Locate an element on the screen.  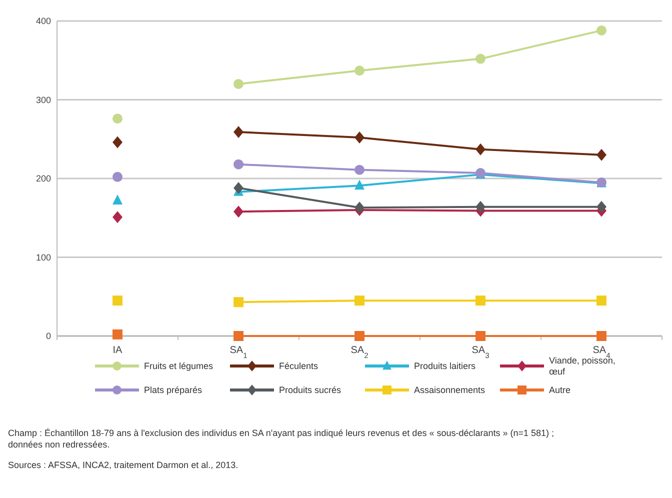
y-tick-label: 0 is located at coordinates (48, 336).